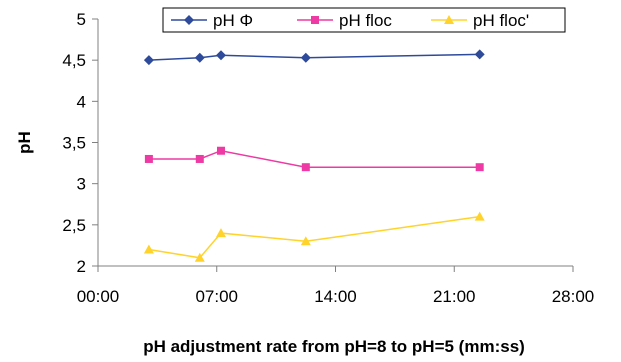 Image resolution: width=621 pixels, height=362 pixels. Describe the element at coordinates (81, 266) in the screenshot. I see `y-tick-label: 2` at that location.